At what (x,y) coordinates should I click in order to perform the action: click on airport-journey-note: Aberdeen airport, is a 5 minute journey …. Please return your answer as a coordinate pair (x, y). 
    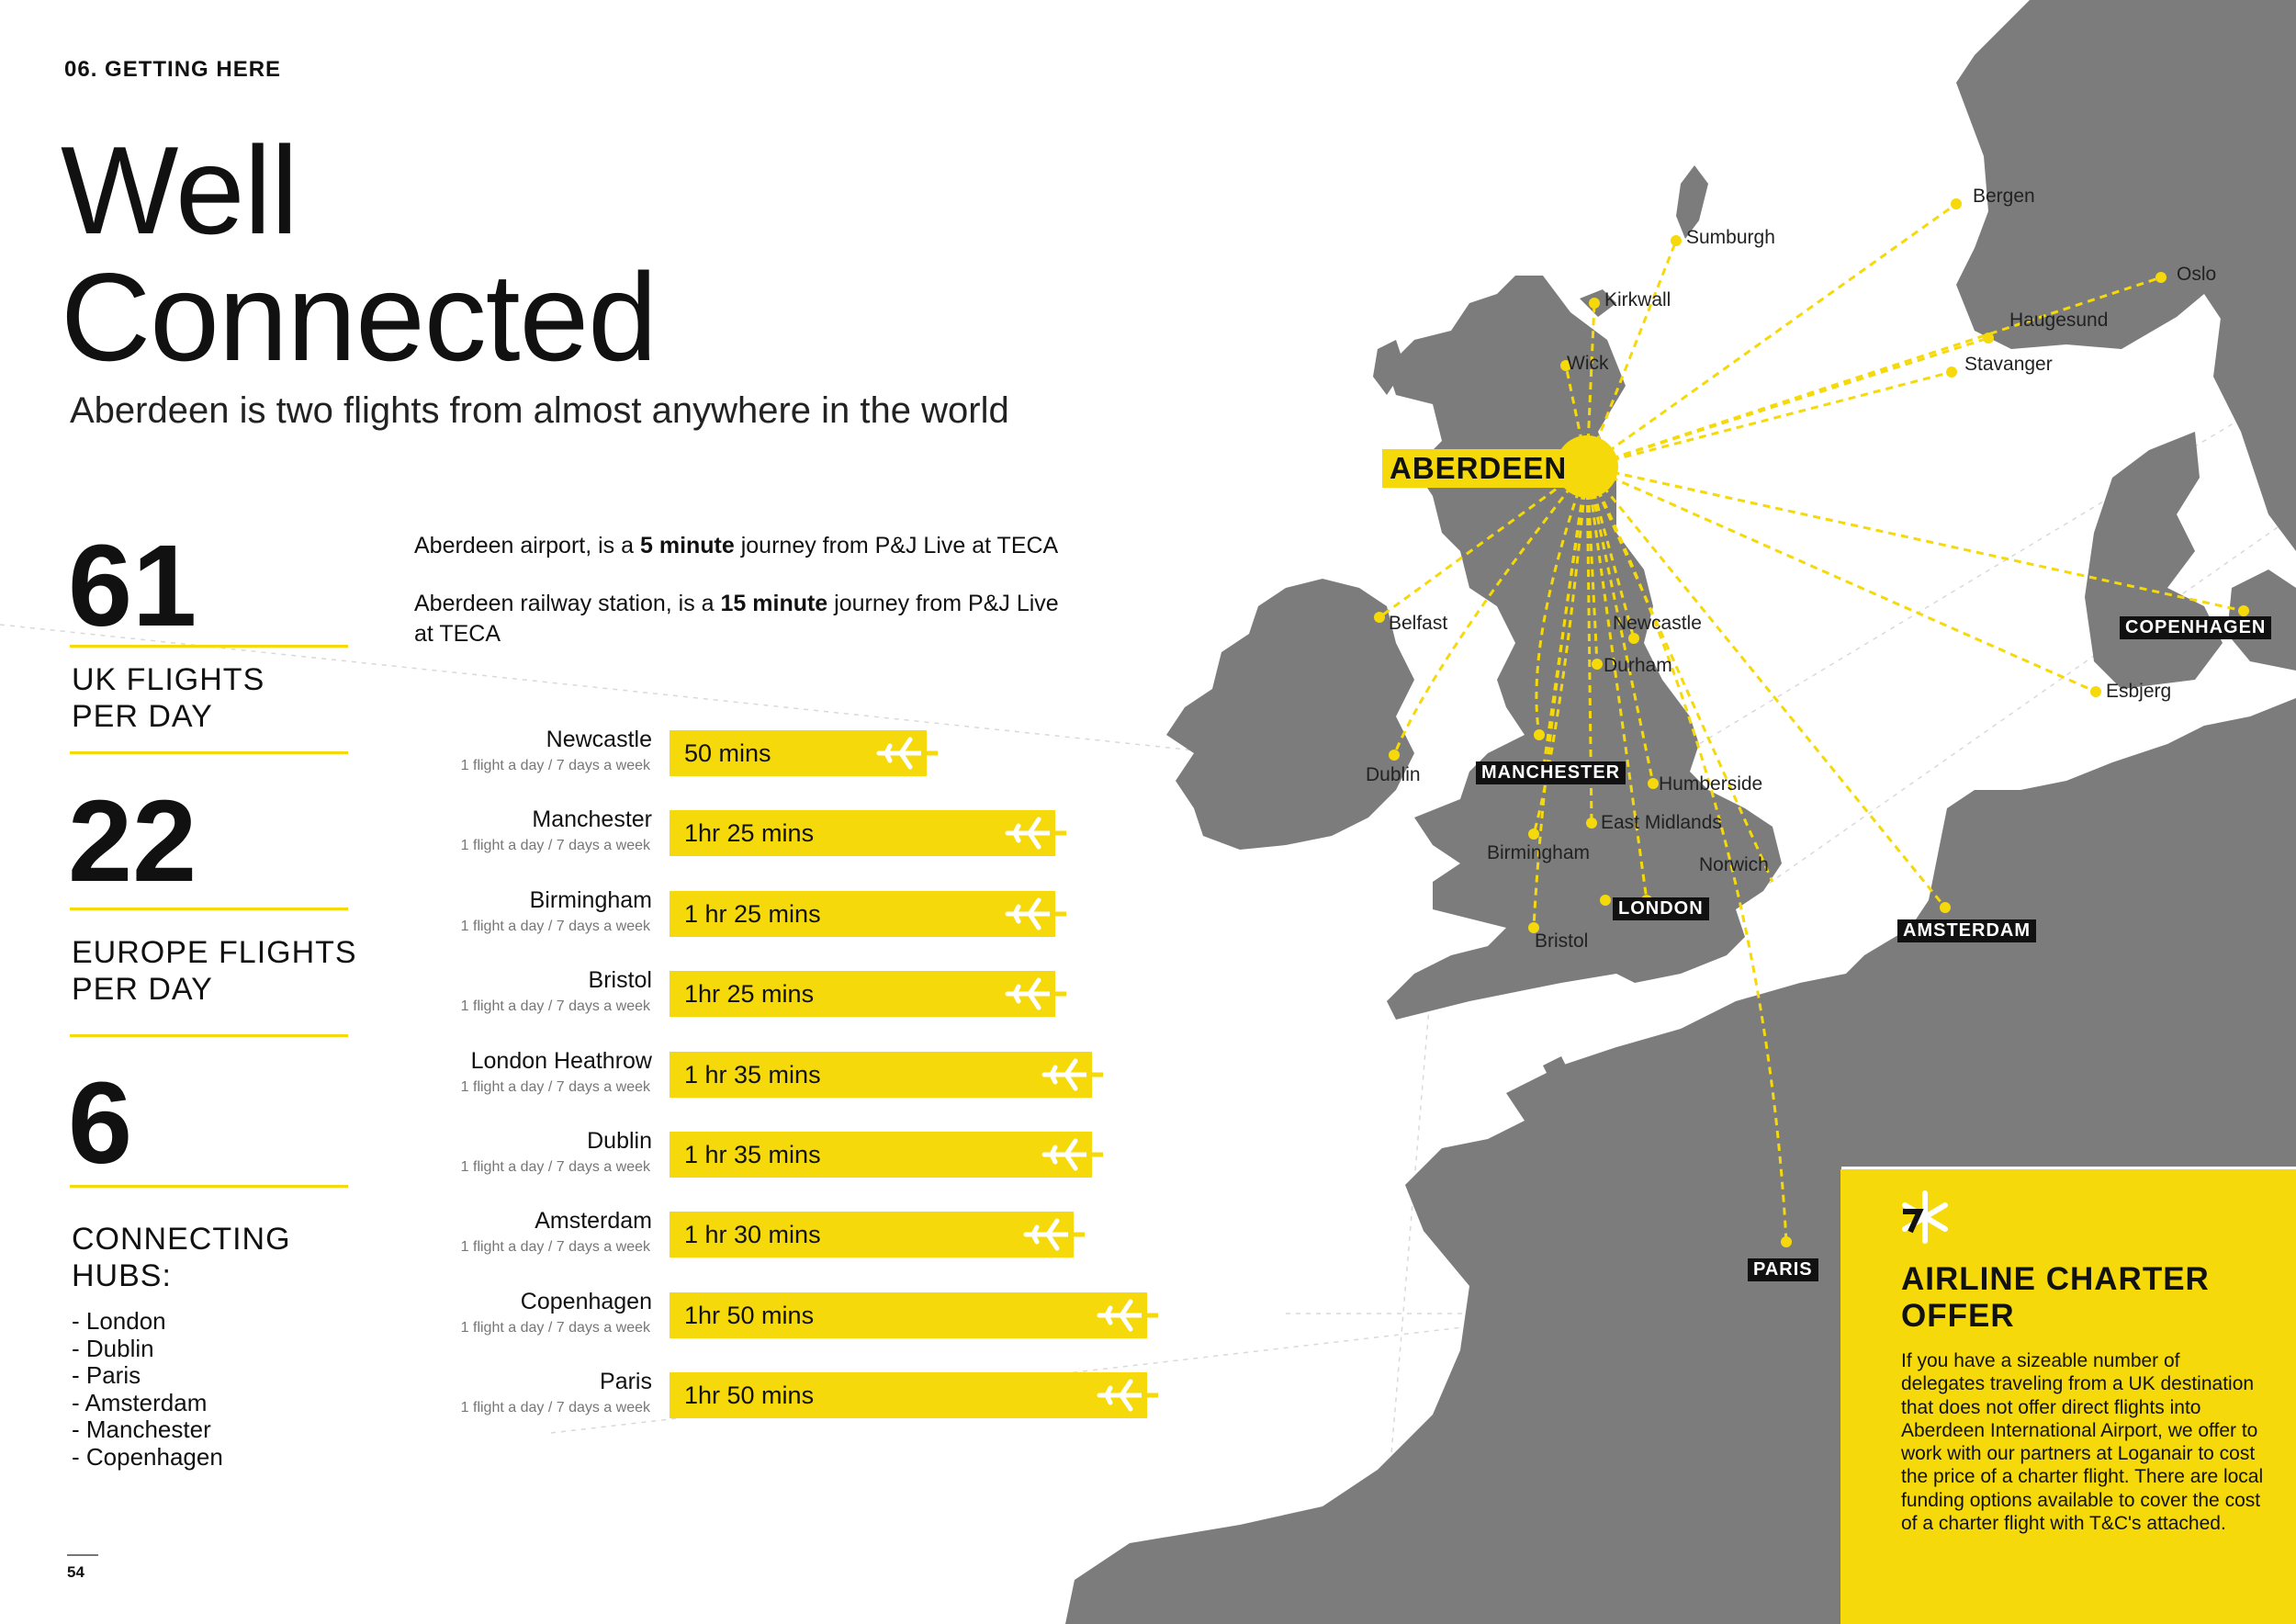
    Looking at the image, I should click on (754, 546).